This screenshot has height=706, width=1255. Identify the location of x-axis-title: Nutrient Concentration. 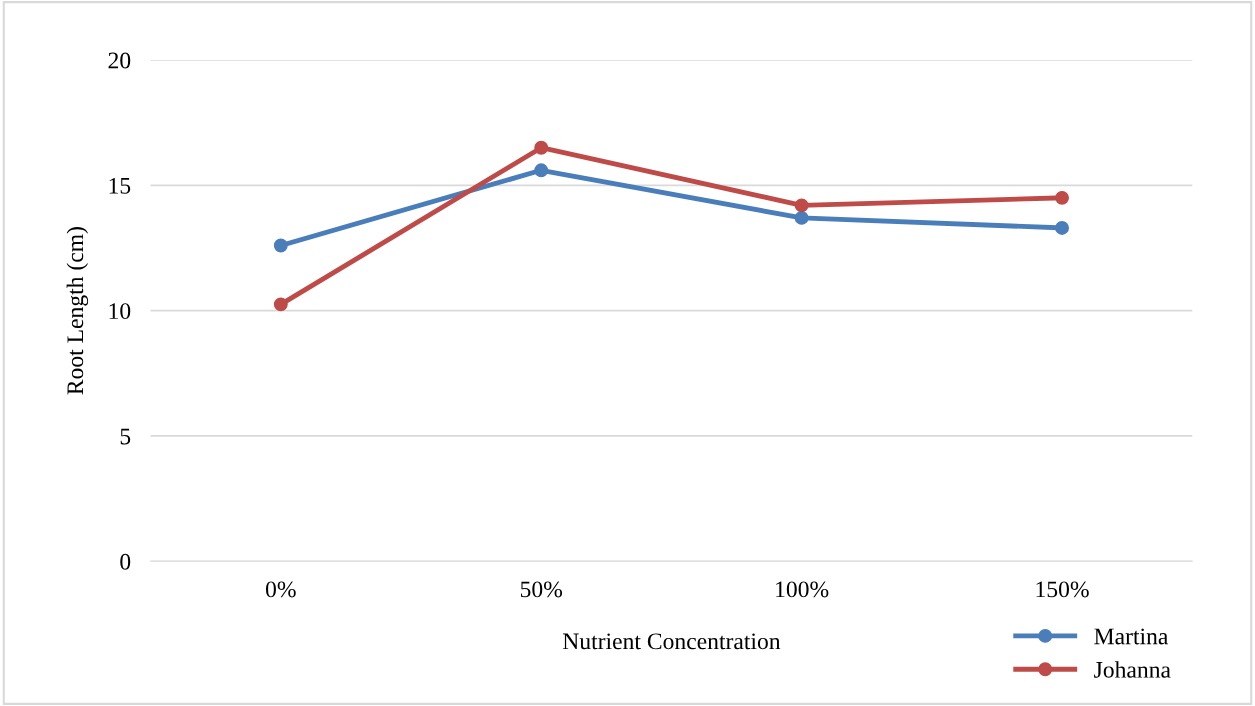
(671, 641).